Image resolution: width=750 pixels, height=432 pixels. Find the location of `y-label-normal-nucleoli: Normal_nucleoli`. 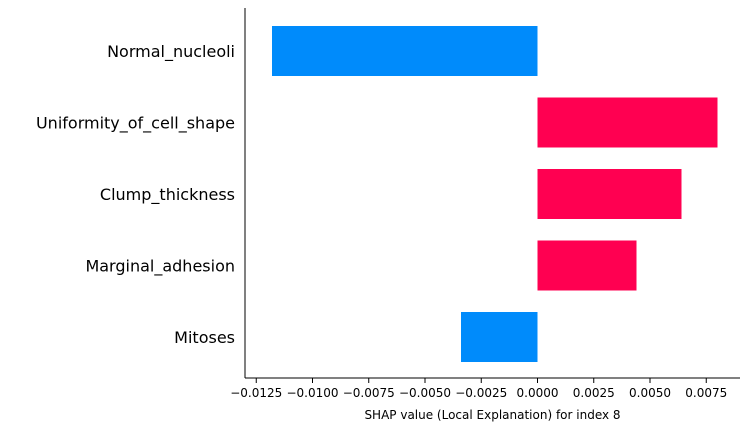

y-label-normal-nucleoli: Normal_nucleoli is located at coordinates (171, 52).